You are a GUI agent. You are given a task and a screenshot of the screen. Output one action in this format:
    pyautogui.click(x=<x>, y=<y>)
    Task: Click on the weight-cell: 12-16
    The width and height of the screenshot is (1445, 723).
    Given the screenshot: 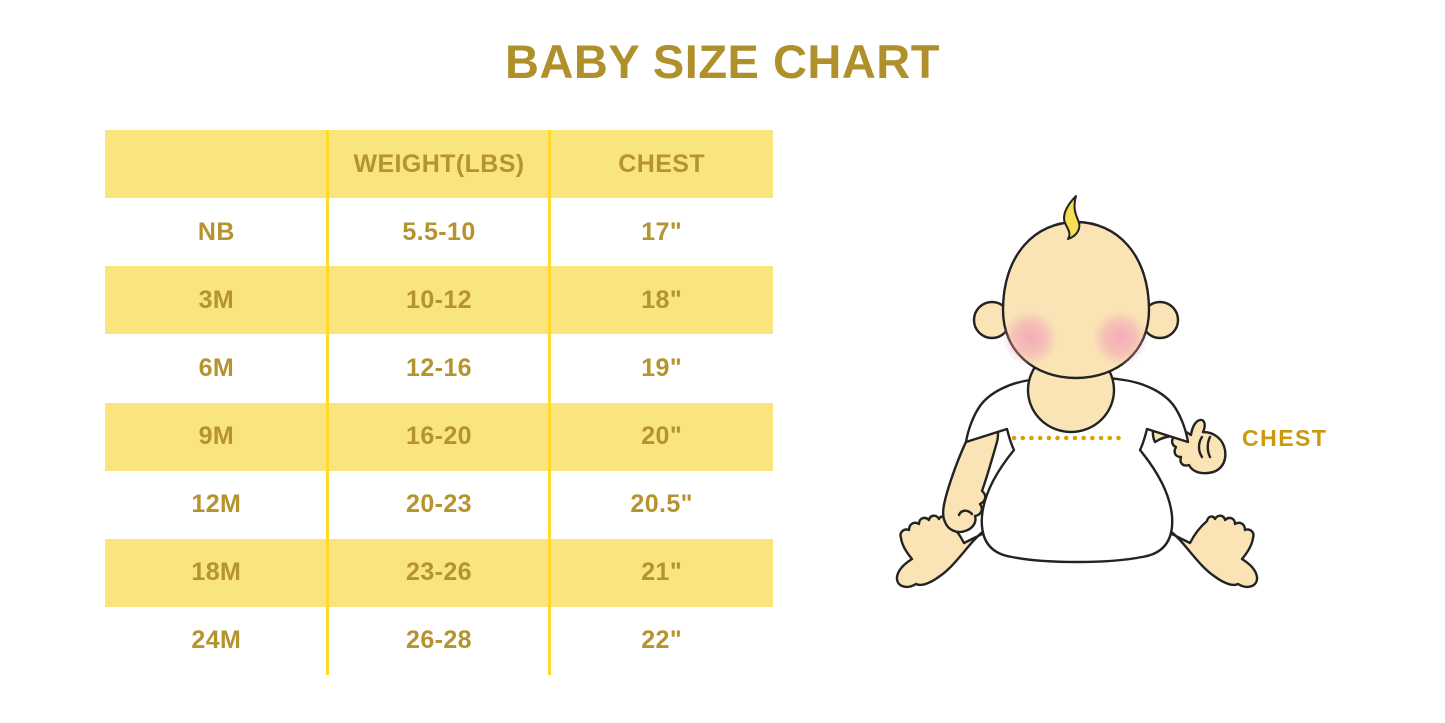 What is the action you would take?
    pyautogui.click(x=439, y=367)
    